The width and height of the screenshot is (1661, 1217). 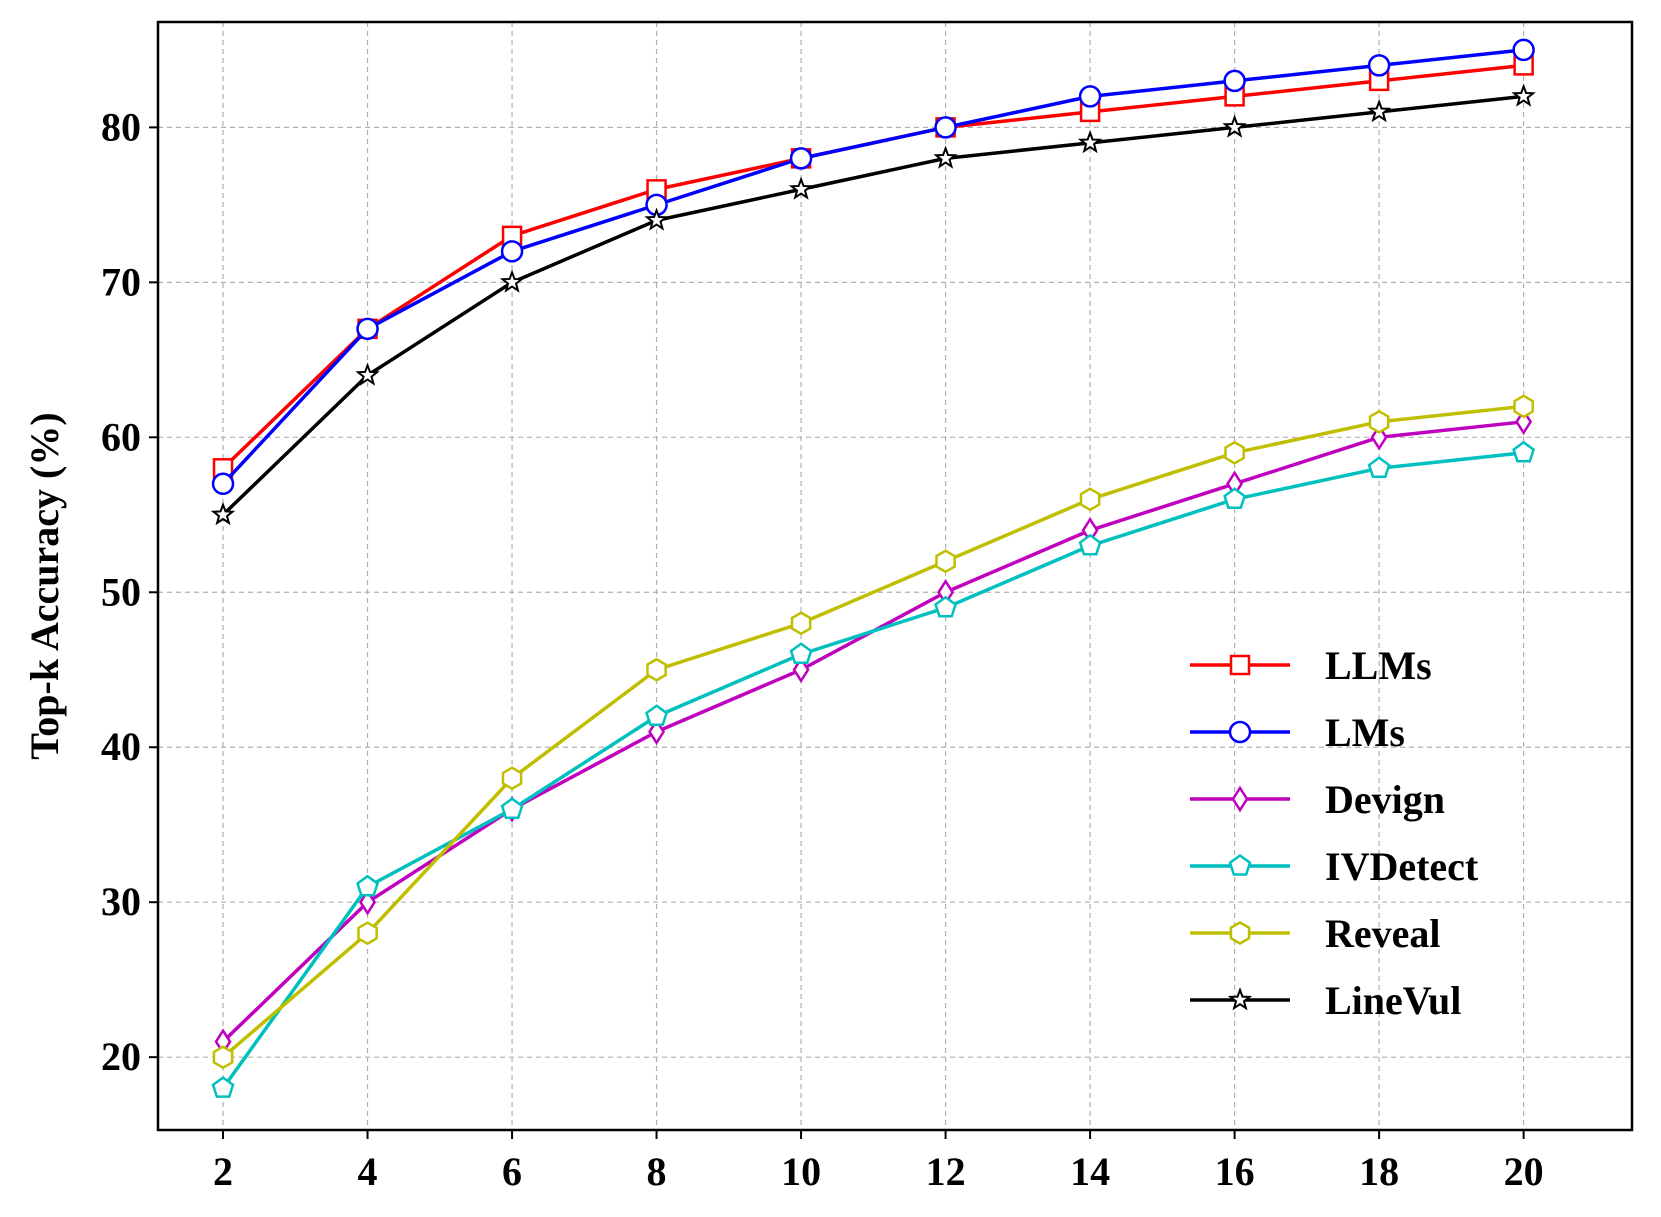 I want to click on y-tick-label: 30, so click(x=121, y=901).